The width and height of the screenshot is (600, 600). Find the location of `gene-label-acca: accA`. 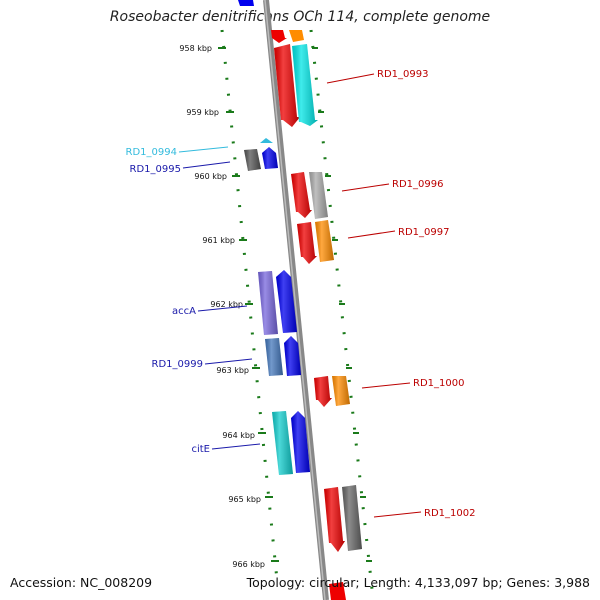

gene-label-acca: accA is located at coordinates (184, 311).